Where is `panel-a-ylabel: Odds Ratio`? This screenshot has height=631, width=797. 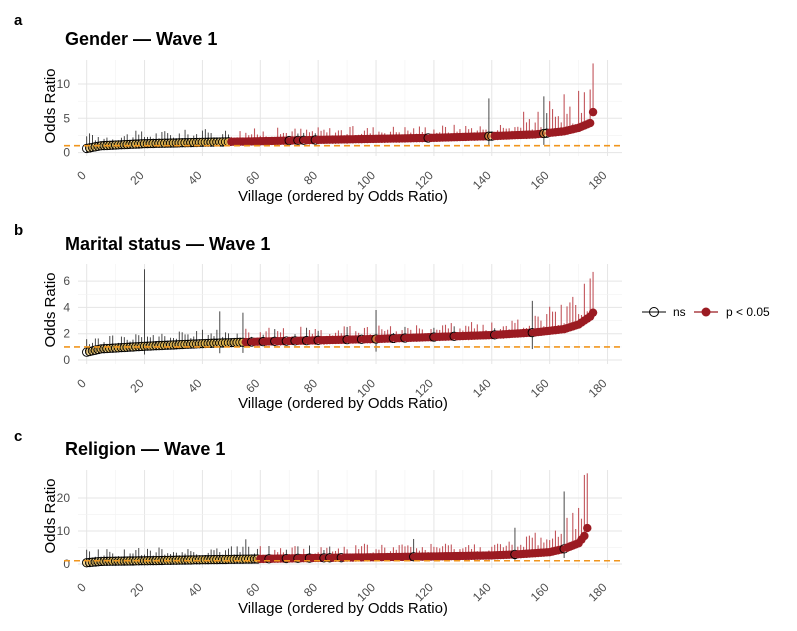 panel-a-ylabel: Odds Ratio is located at coordinates (50, 105).